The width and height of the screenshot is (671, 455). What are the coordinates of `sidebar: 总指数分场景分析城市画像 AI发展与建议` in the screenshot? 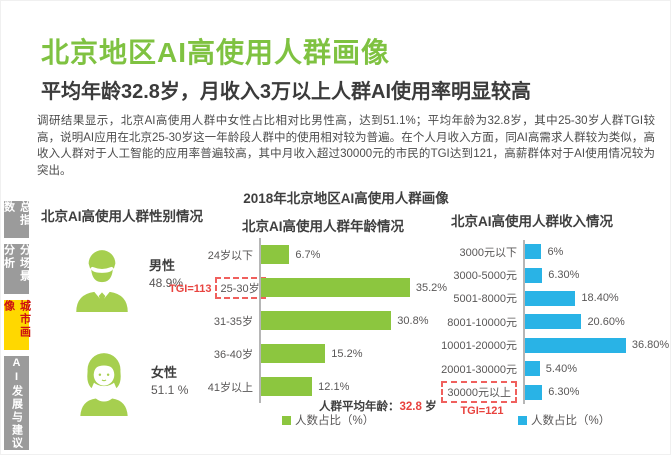 It's located at (17, 325).